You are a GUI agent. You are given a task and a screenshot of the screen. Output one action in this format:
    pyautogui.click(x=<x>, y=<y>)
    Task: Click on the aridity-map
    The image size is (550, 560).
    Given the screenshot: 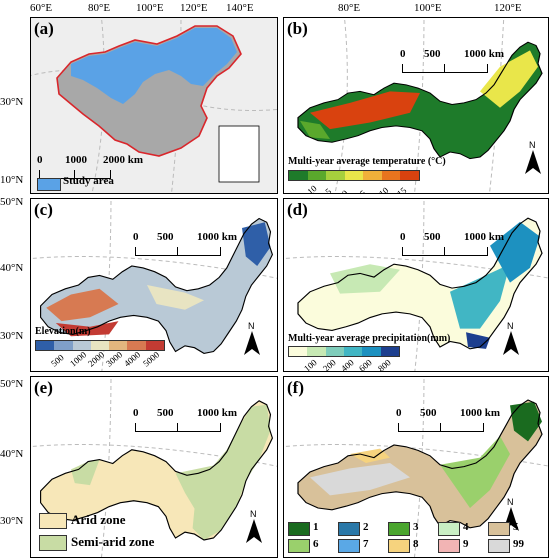 What is the action you would take?
    pyautogui.click(x=154, y=467)
    